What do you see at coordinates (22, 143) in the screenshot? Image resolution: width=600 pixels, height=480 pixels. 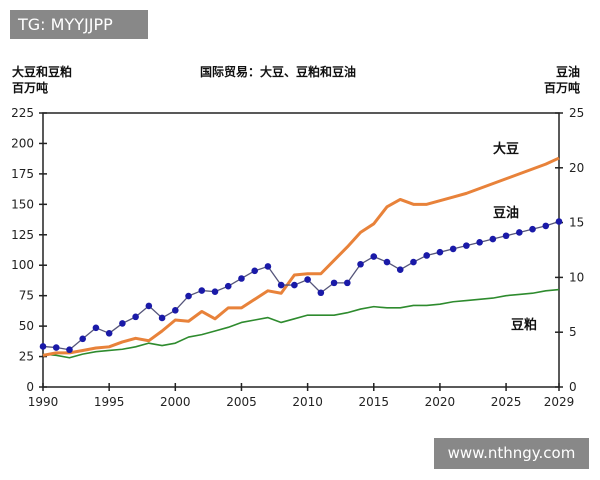 I see `left-tick-label: 200` at bounding box center [22, 143].